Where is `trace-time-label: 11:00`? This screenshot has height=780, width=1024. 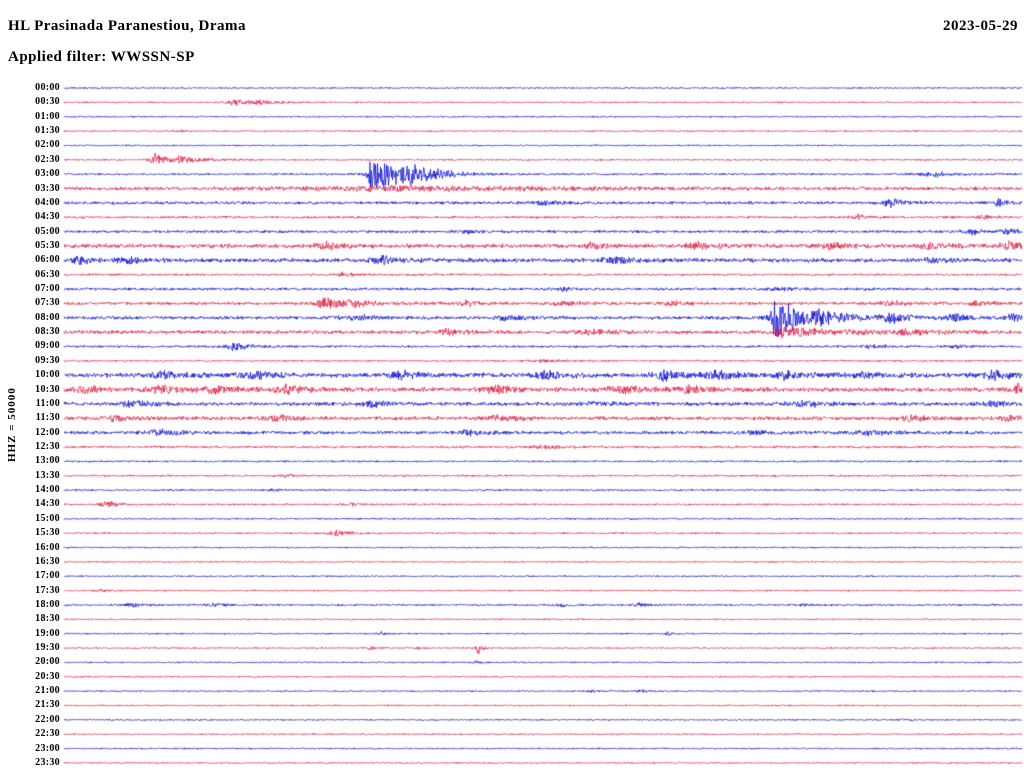 trace-time-label: 11:00 is located at coordinates (47, 403).